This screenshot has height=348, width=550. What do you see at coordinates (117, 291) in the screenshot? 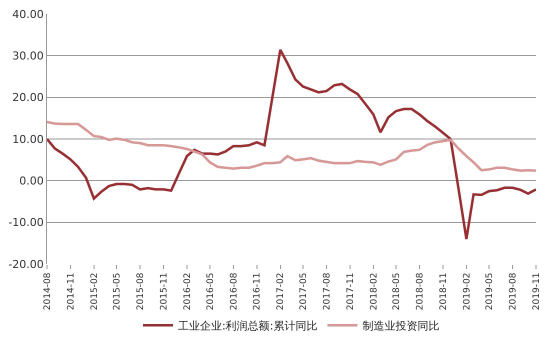
I see `x-tick-label: 2015-05` at bounding box center [117, 291].